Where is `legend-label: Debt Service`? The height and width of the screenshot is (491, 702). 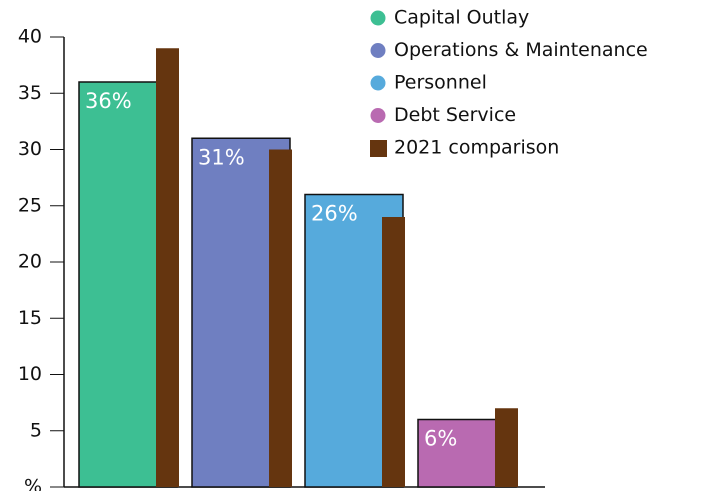
legend-label: Debt Service is located at coordinates (455, 115).